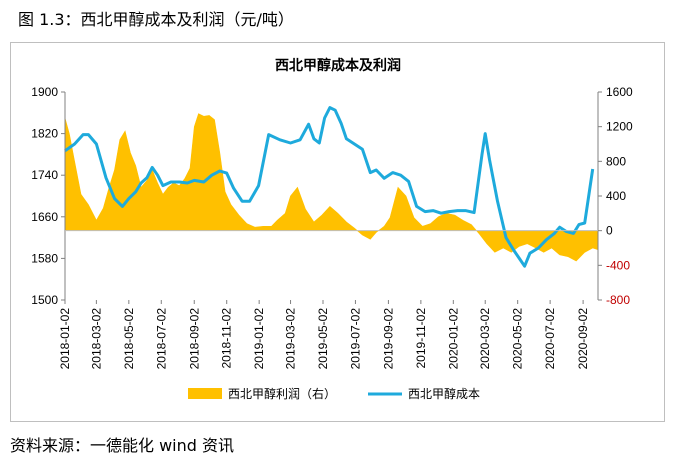 The width and height of the screenshot is (678, 462). Describe the element at coordinates (129, 339) in the screenshot. I see `x-tick-label: 2018-05-02` at that location.